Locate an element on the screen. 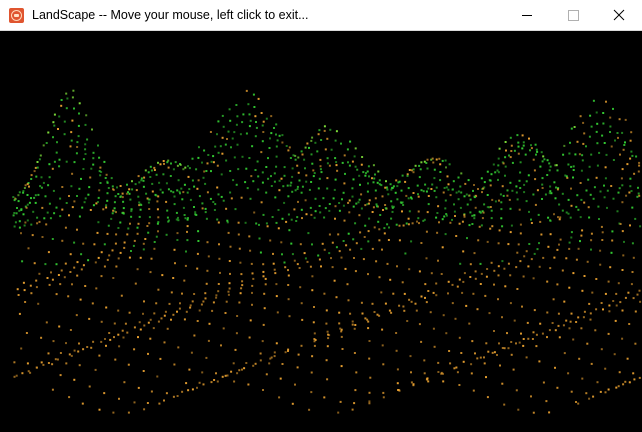 The width and height of the screenshot is (642, 432). minimize-button is located at coordinates (527, 15).